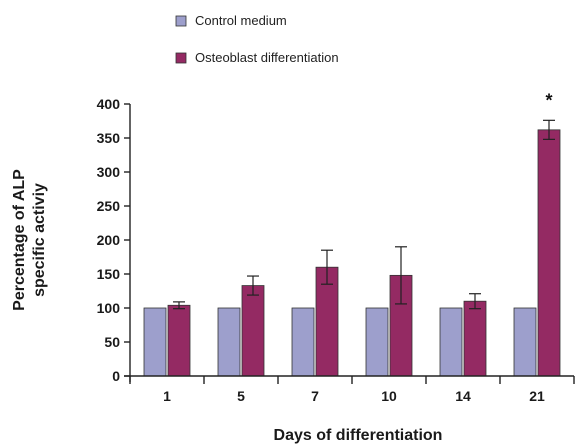 The image size is (586, 447). What do you see at coordinates (109, 240) in the screenshot?
I see `y-tick-label: 200` at bounding box center [109, 240].